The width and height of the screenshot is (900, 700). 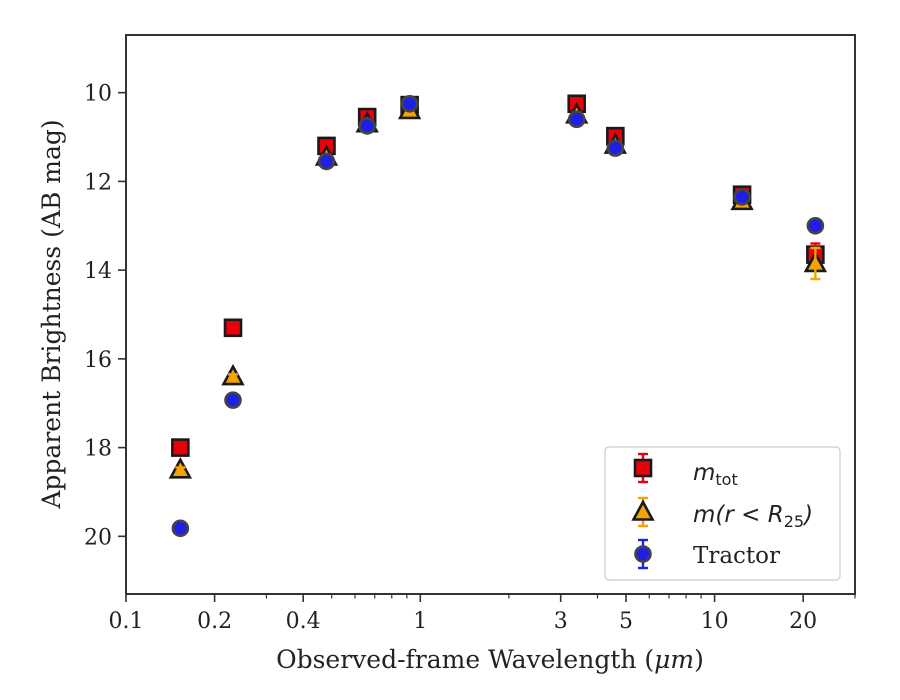 I want to click on legend: mtot m(r < R25) Tractor, so click(x=722, y=513).